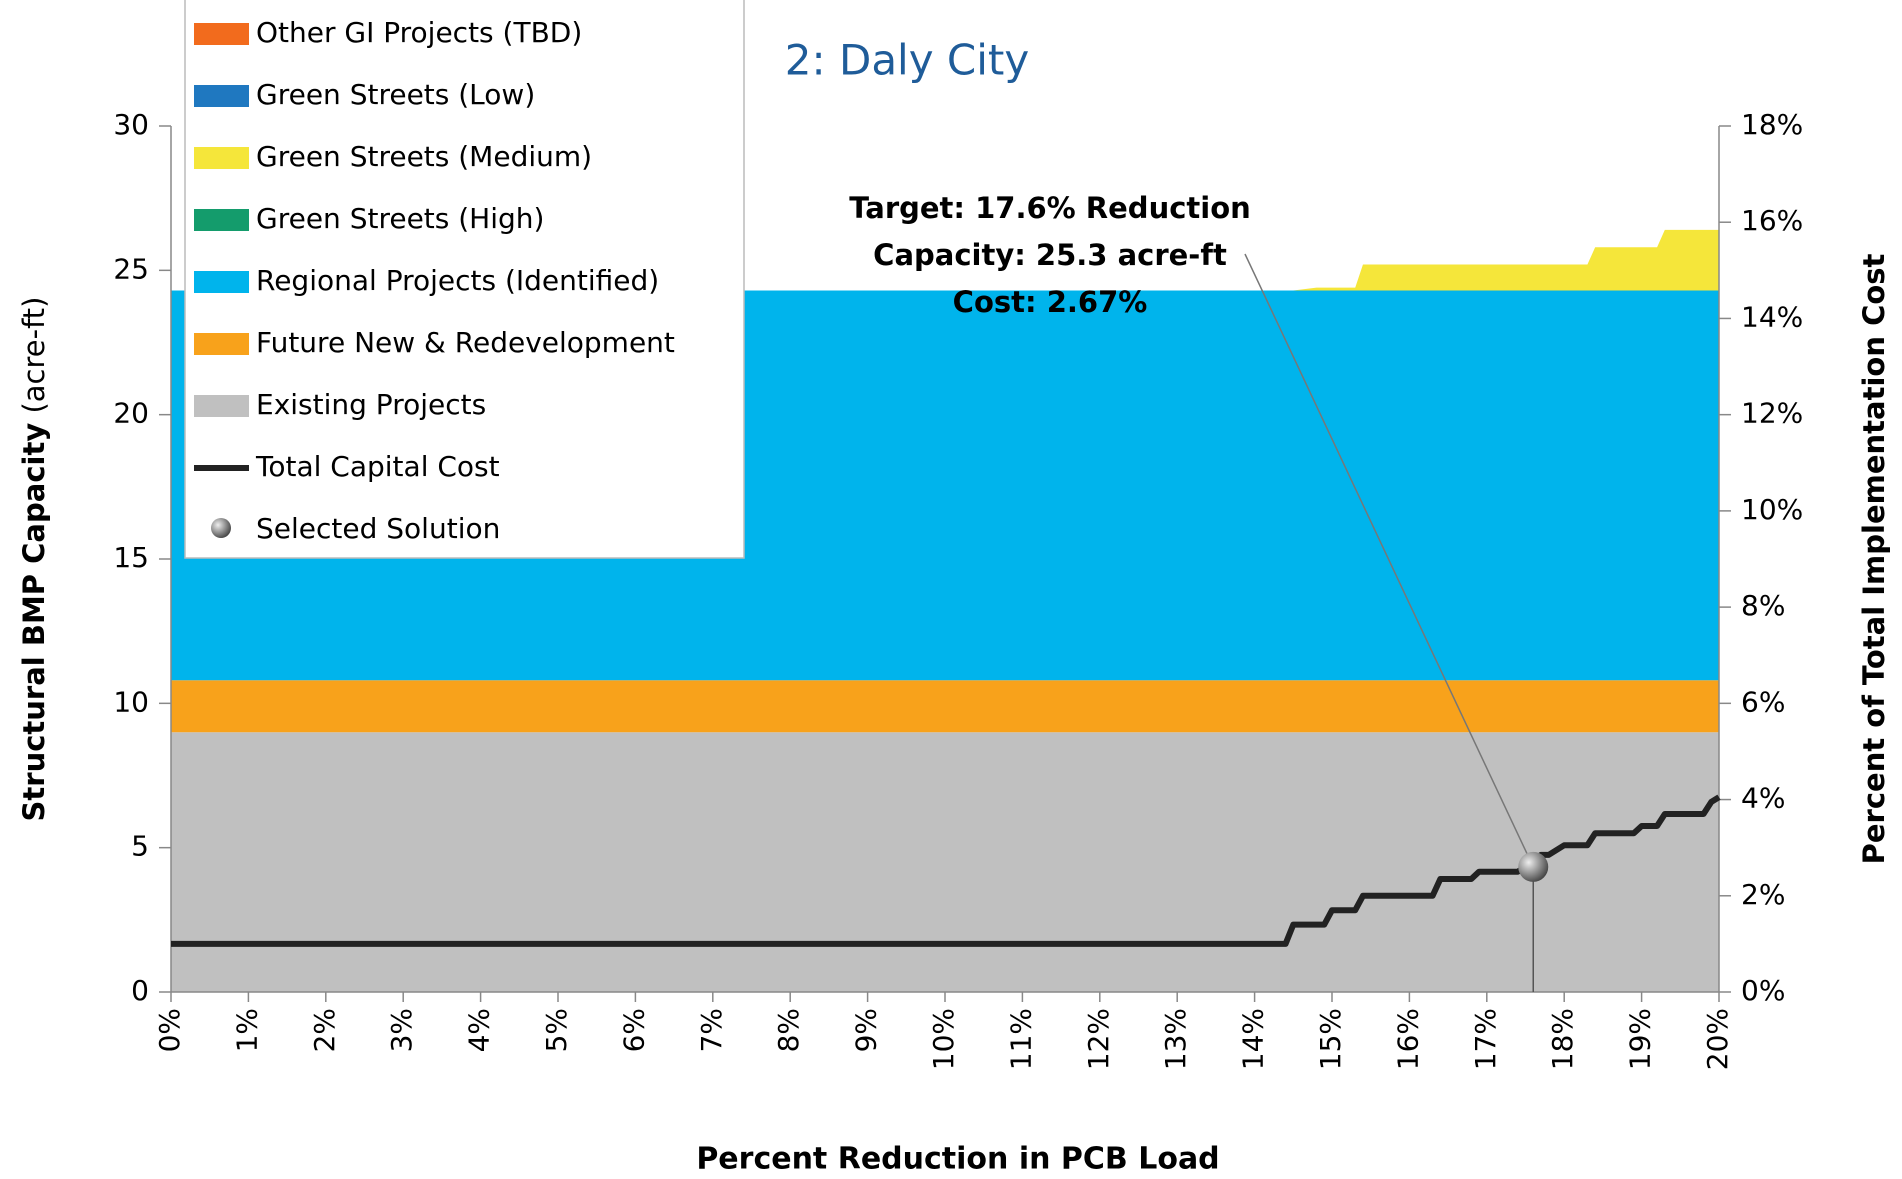  I want to click on y2-tick-label: 18%, so click(1772, 124).